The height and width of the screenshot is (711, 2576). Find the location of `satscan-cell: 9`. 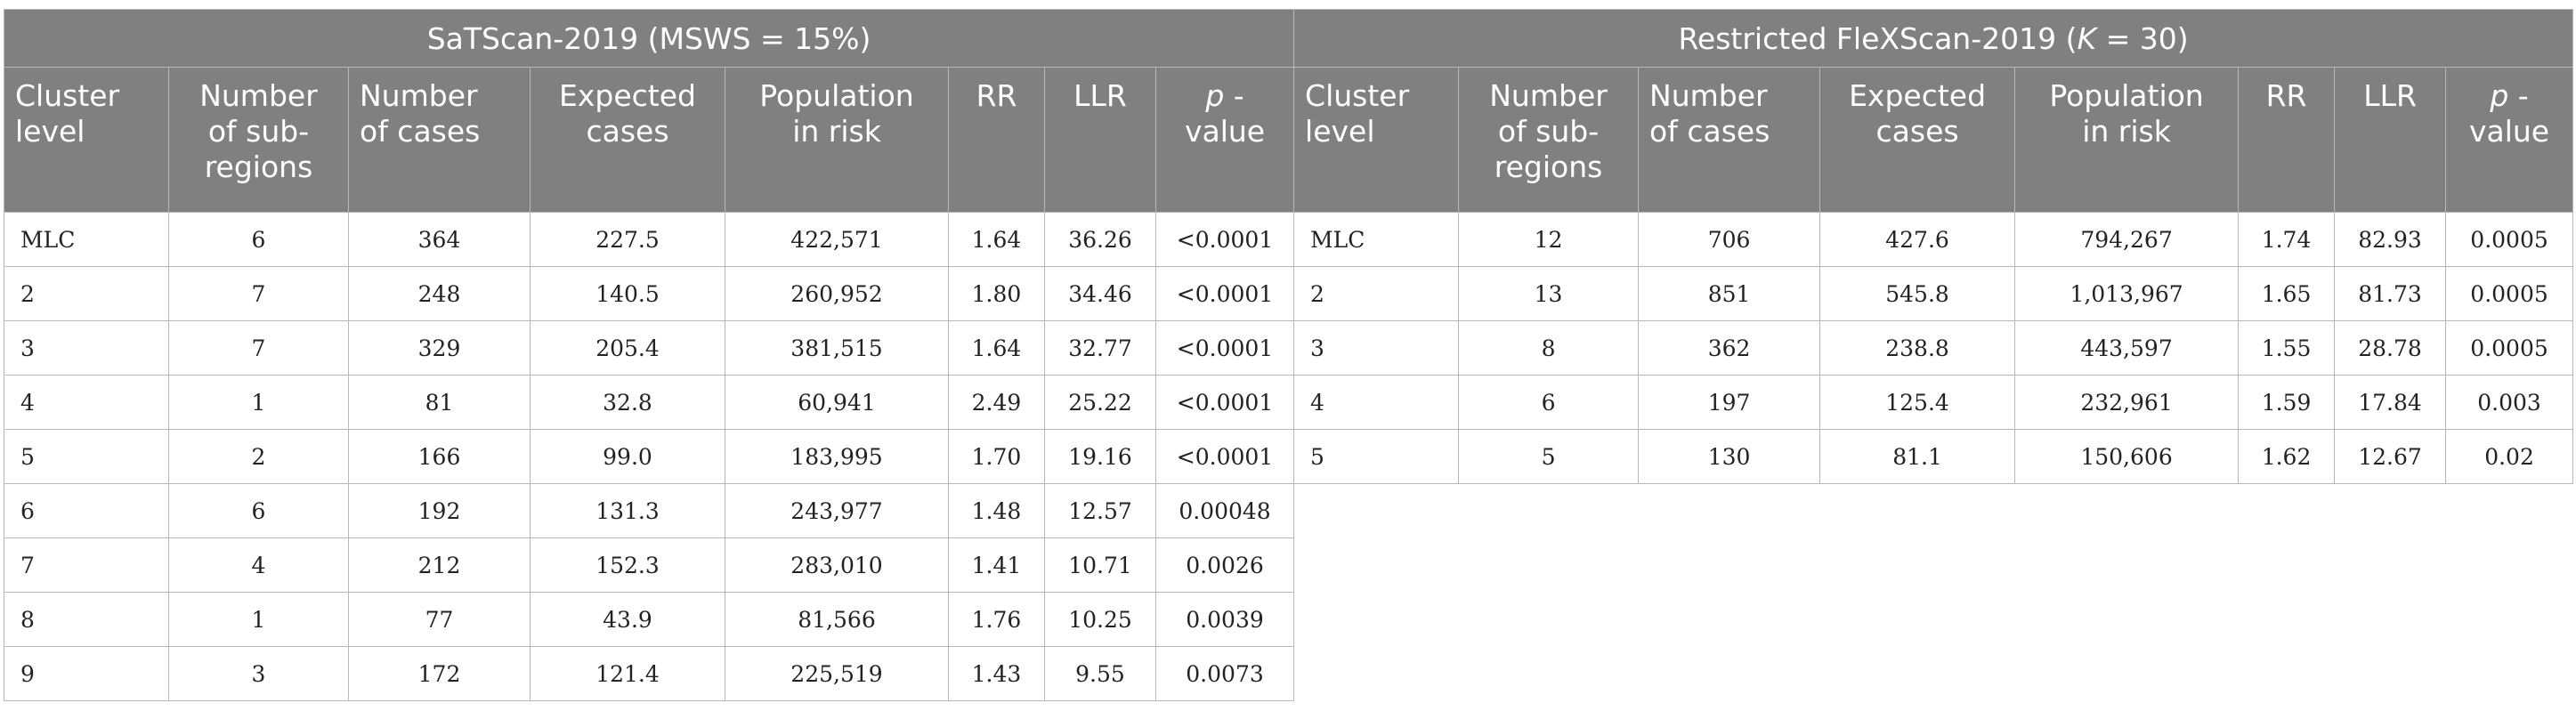

satscan-cell: 9 is located at coordinates (87, 673).